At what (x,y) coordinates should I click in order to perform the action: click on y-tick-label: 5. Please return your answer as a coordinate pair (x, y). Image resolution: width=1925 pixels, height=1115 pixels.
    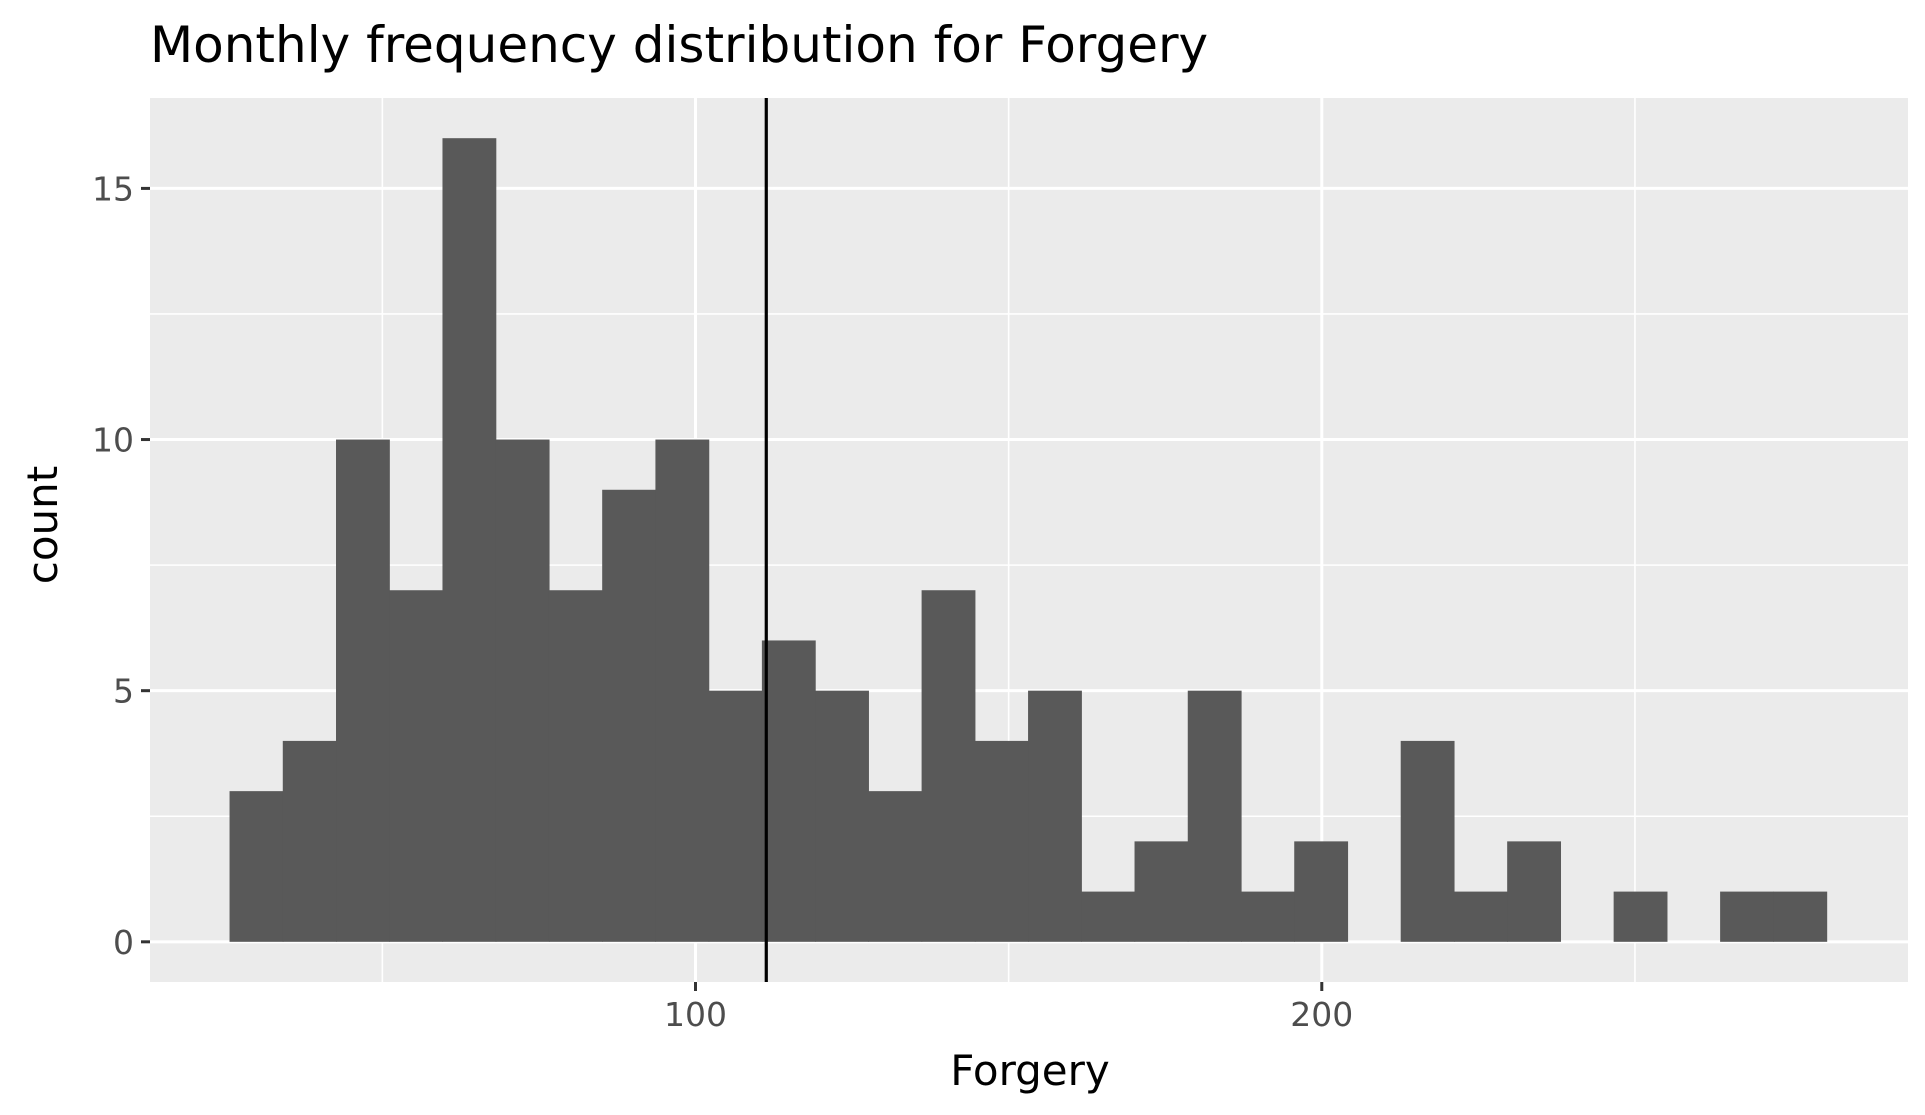
    Looking at the image, I should click on (123, 691).